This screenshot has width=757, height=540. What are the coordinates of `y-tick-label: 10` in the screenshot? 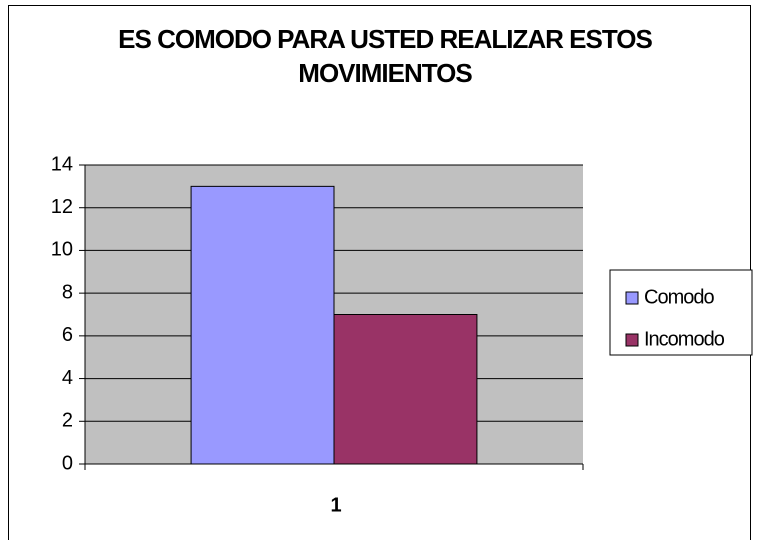 It's located at (62, 250).